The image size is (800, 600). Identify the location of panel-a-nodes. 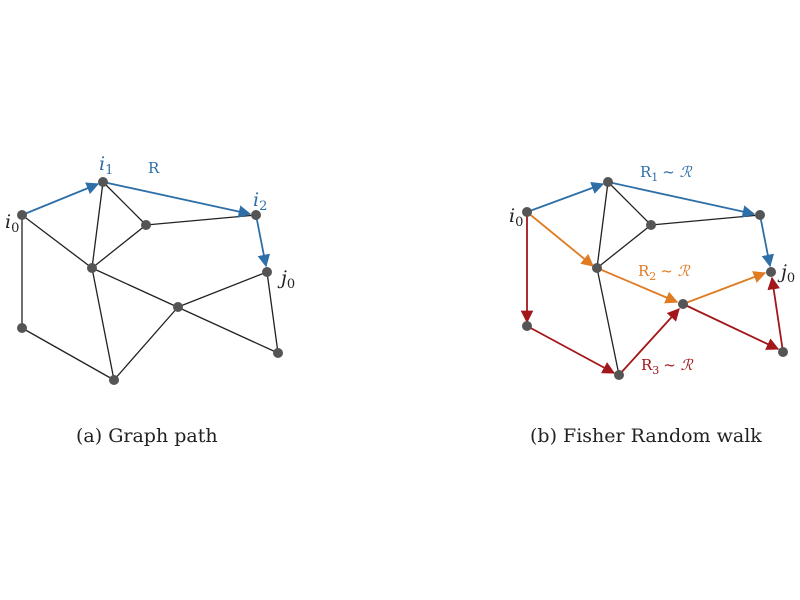
(150, 281).